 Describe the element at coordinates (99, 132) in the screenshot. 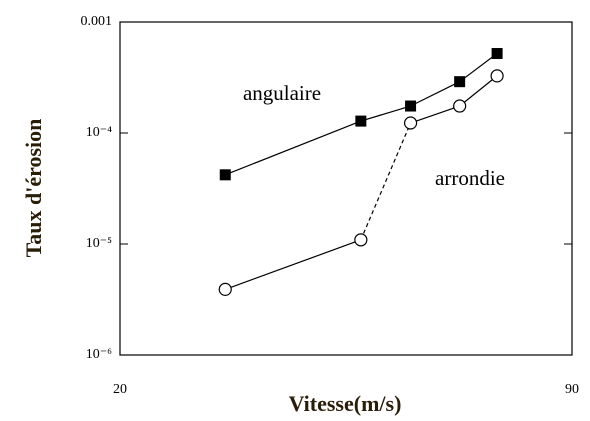

I see `y-tick-label: 10⁻⁴` at that location.